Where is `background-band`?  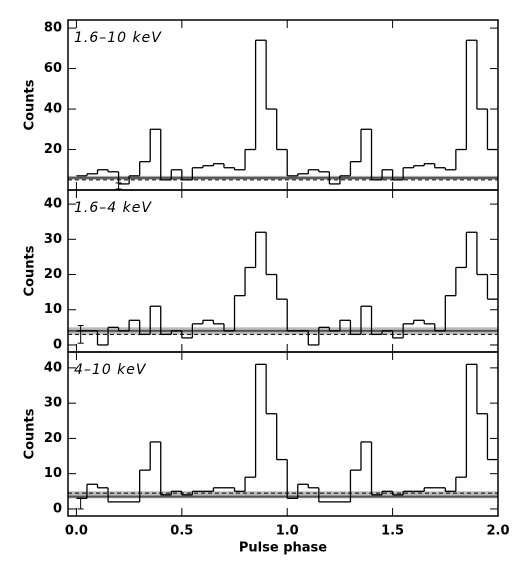
background-band is located at coordinates (283, 495).